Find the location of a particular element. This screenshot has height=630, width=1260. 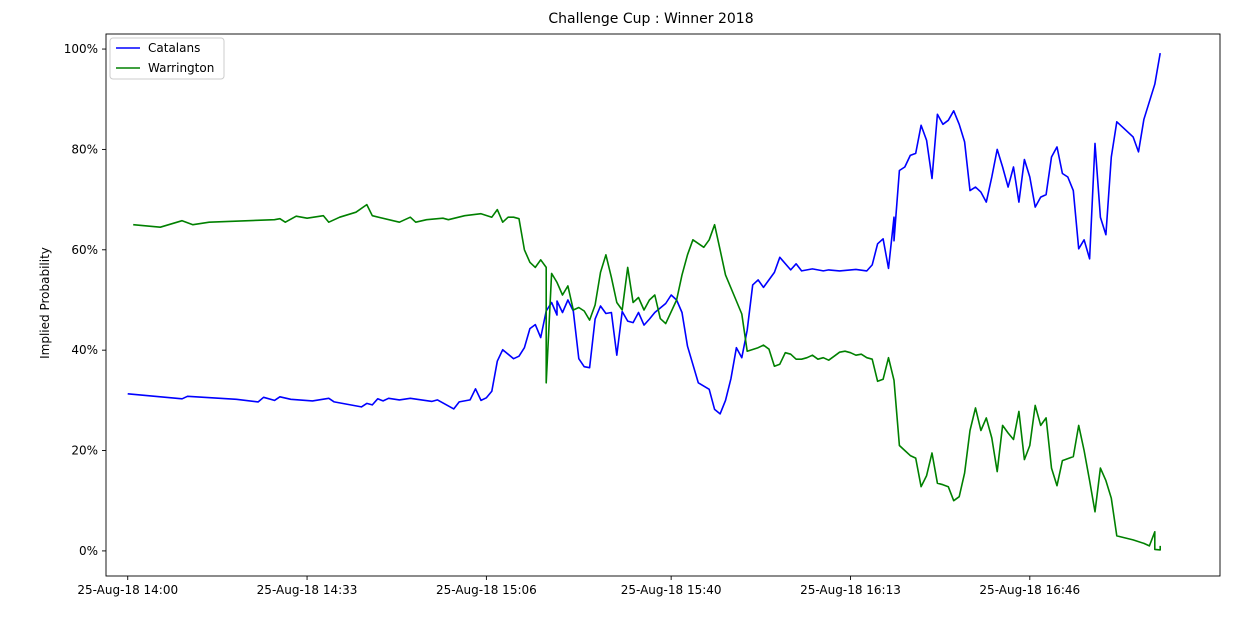

x-tick-label: 25-Aug-18 15:06 is located at coordinates (486, 590).